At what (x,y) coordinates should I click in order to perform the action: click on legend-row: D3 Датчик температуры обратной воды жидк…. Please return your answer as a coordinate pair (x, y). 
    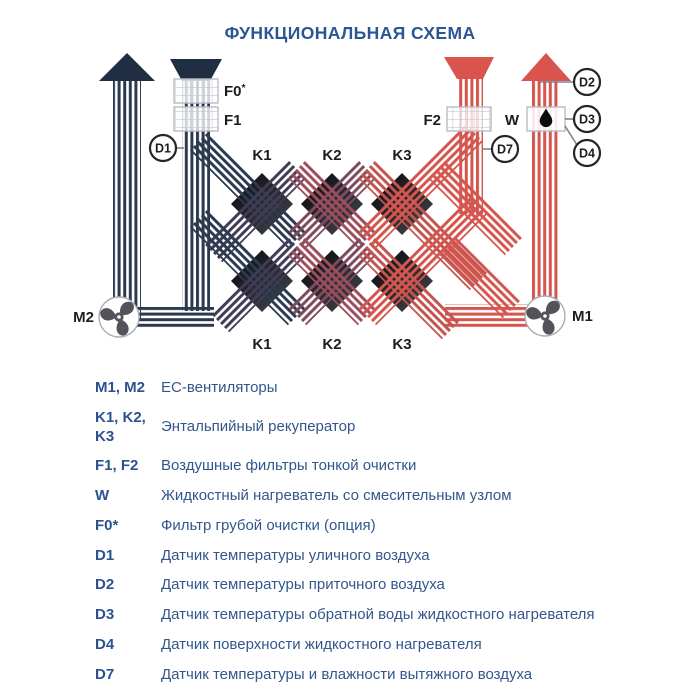
    Looking at the image, I should click on (382, 615).